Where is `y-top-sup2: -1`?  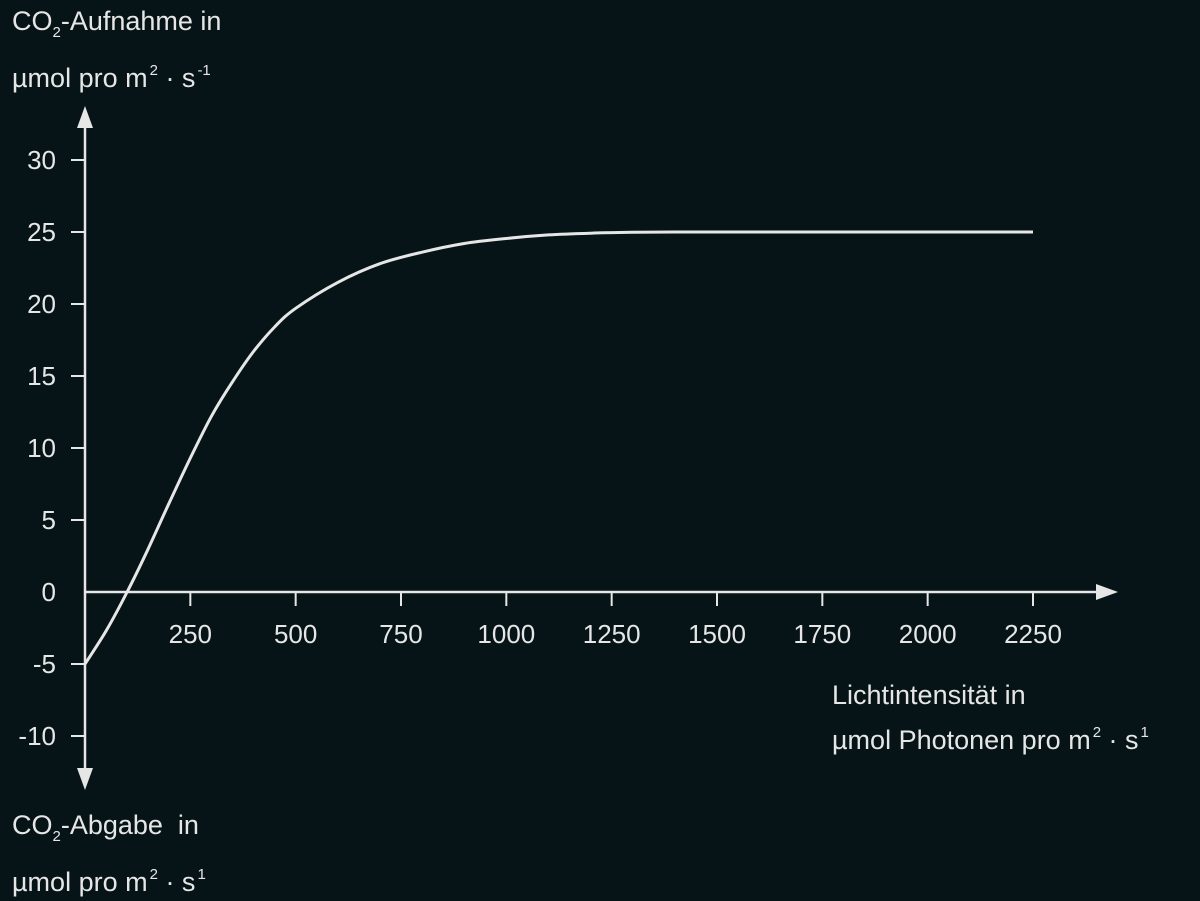
y-top-sup2: -1 is located at coordinates (204, 70).